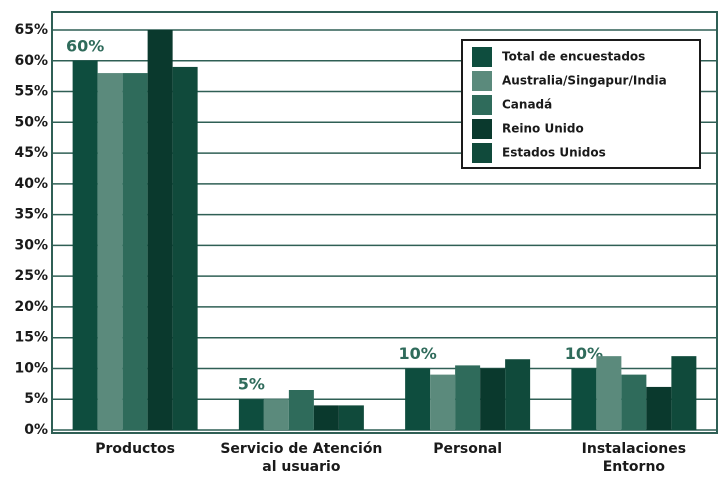 The width and height of the screenshot is (722, 480). I want to click on x-tick-label: Personal, so click(468, 449).